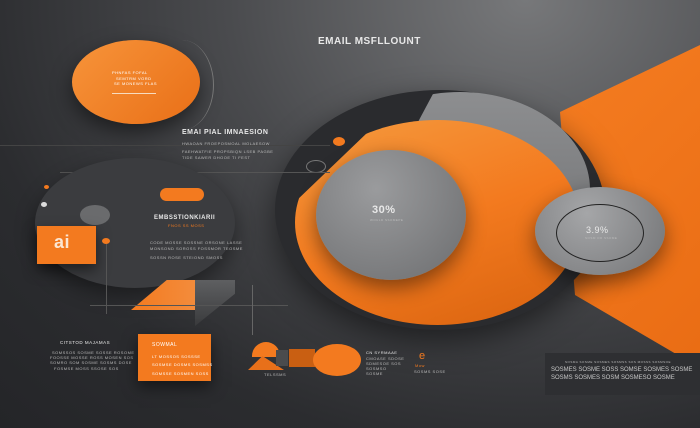 This screenshot has width=700, height=428. Describe the element at coordinates (62, 242) in the screenshot. I see `ai-logo: ai` at that location.